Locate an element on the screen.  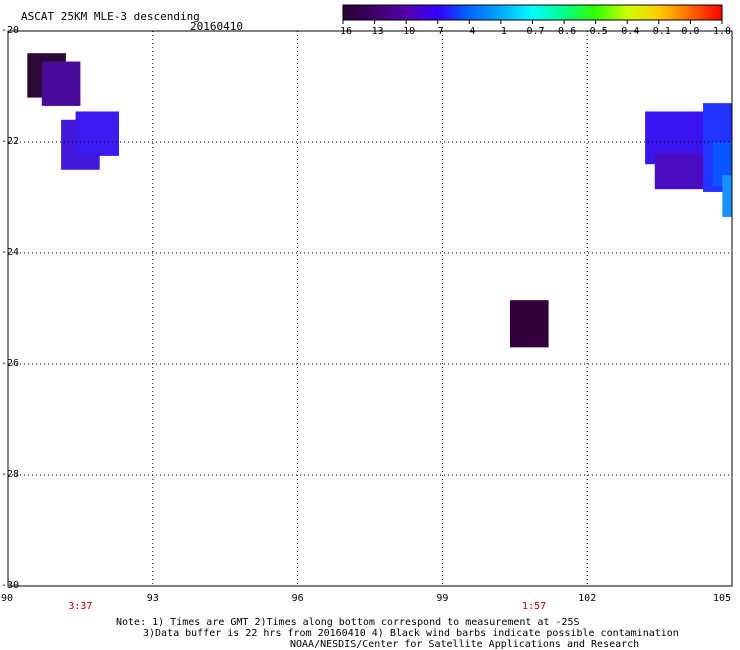
pass-time-label: 3:37 is located at coordinates (80, 606).